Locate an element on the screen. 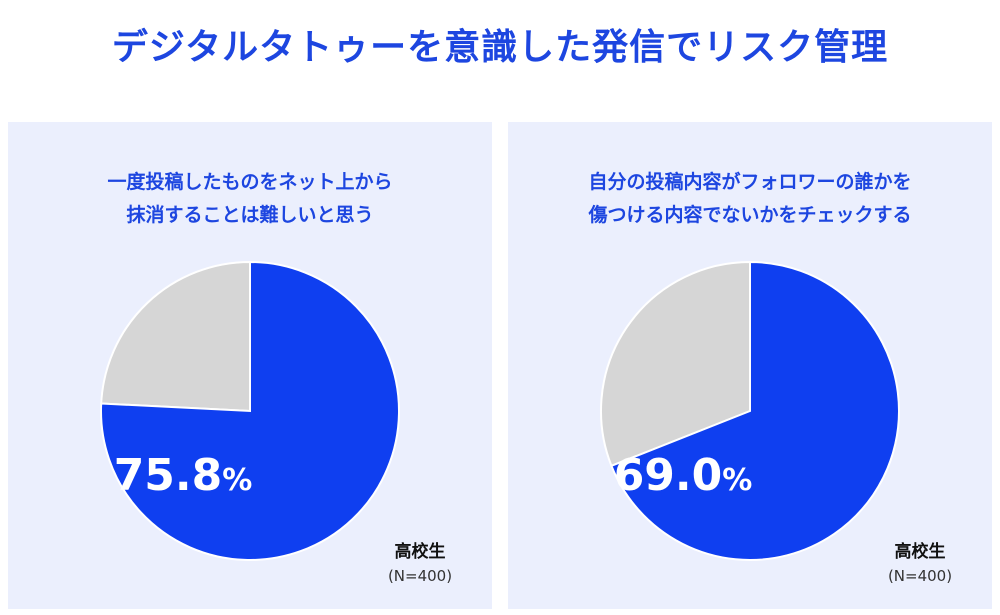 The image size is (1000, 615). chart-title-left: 一度投稿したものをネット上から 抹消することは難しいと思う is located at coordinates (250, 199).